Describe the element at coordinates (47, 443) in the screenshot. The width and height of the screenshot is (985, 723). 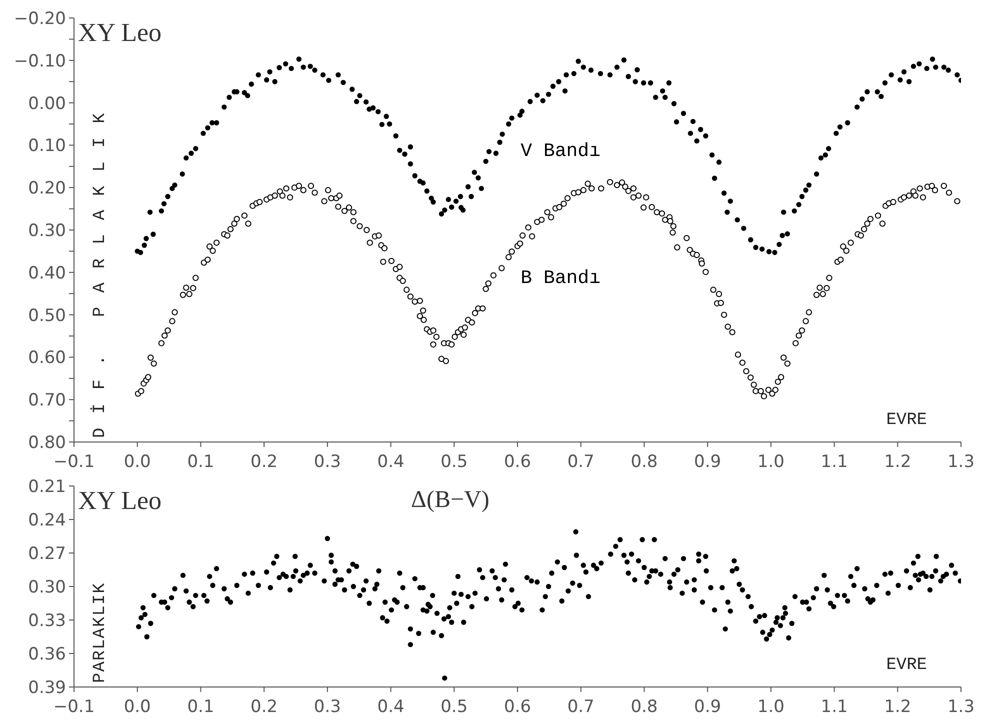
I see `y-tick-label: 0.80` at that location.